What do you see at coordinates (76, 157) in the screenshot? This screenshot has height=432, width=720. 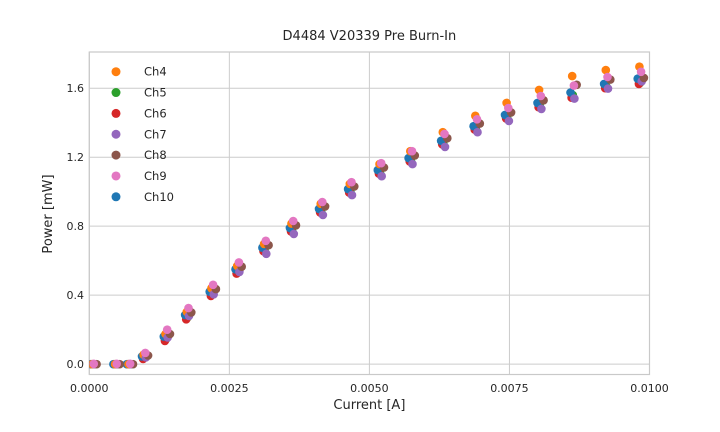 I see `y-tick-label: 1.2` at bounding box center [76, 157].